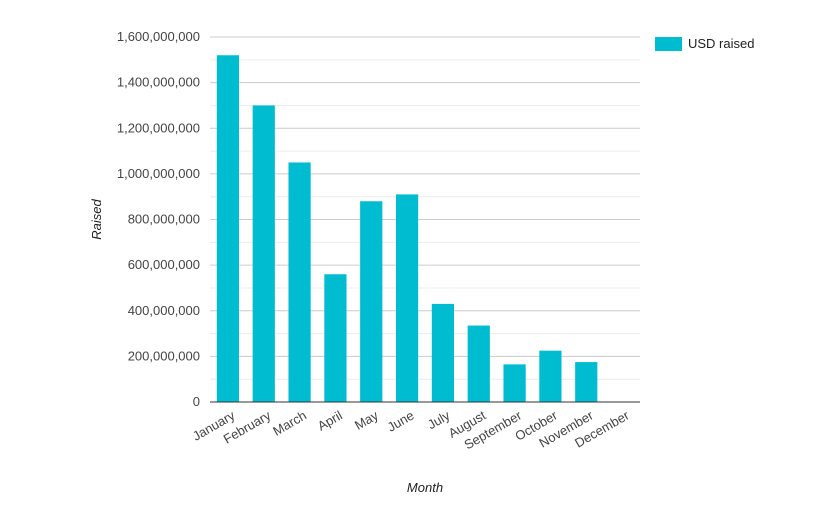  I want to click on bar-june, so click(407, 298).